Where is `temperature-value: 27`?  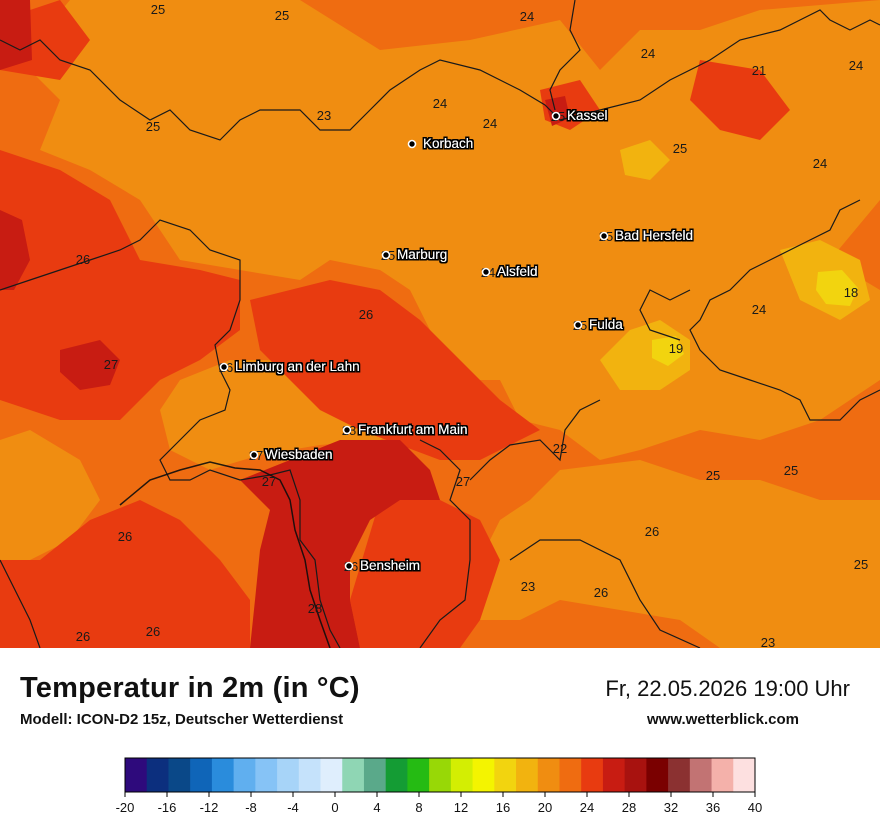 temperature-value: 27 is located at coordinates (269, 481).